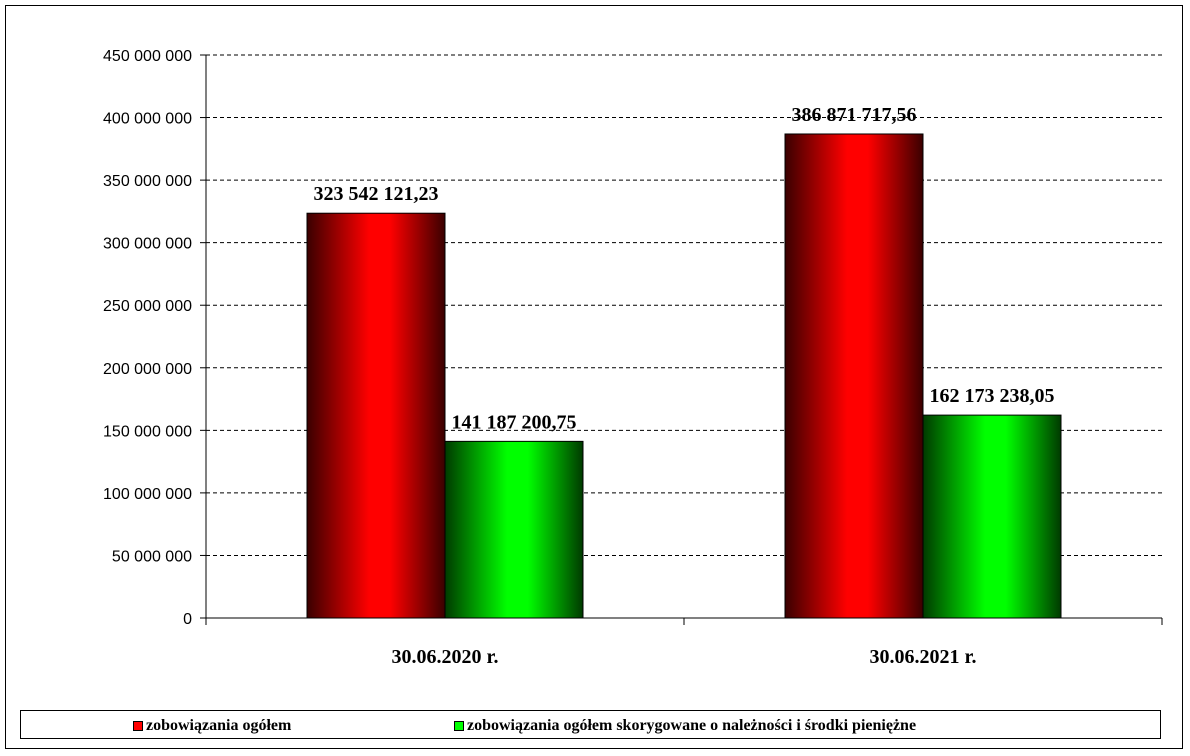  I want to click on data-label: 386 871 717,56, so click(854, 115).